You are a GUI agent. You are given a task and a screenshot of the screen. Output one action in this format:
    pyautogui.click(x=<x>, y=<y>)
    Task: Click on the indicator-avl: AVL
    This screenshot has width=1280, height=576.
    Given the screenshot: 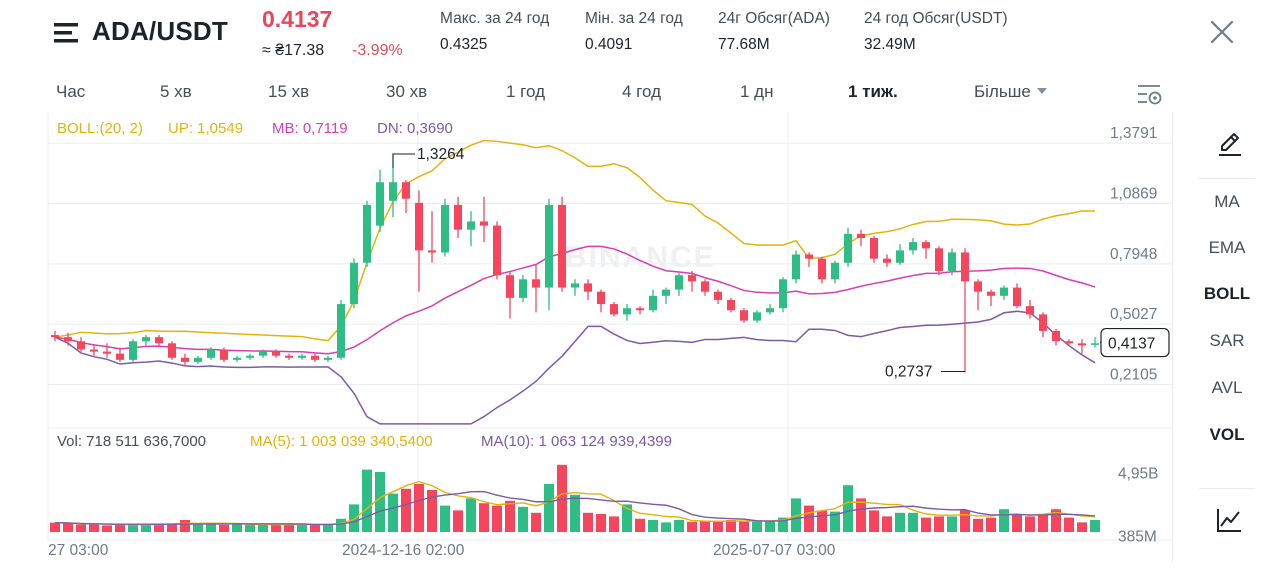 What is the action you would take?
    pyautogui.click(x=1227, y=387)
    